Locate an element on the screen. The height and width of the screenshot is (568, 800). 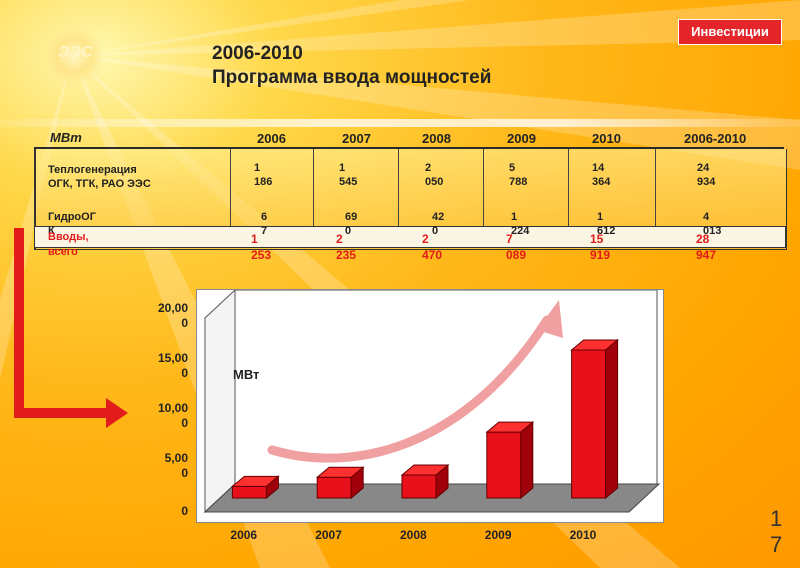
table-cell: 1 224 is located at coordinates (520, 224).